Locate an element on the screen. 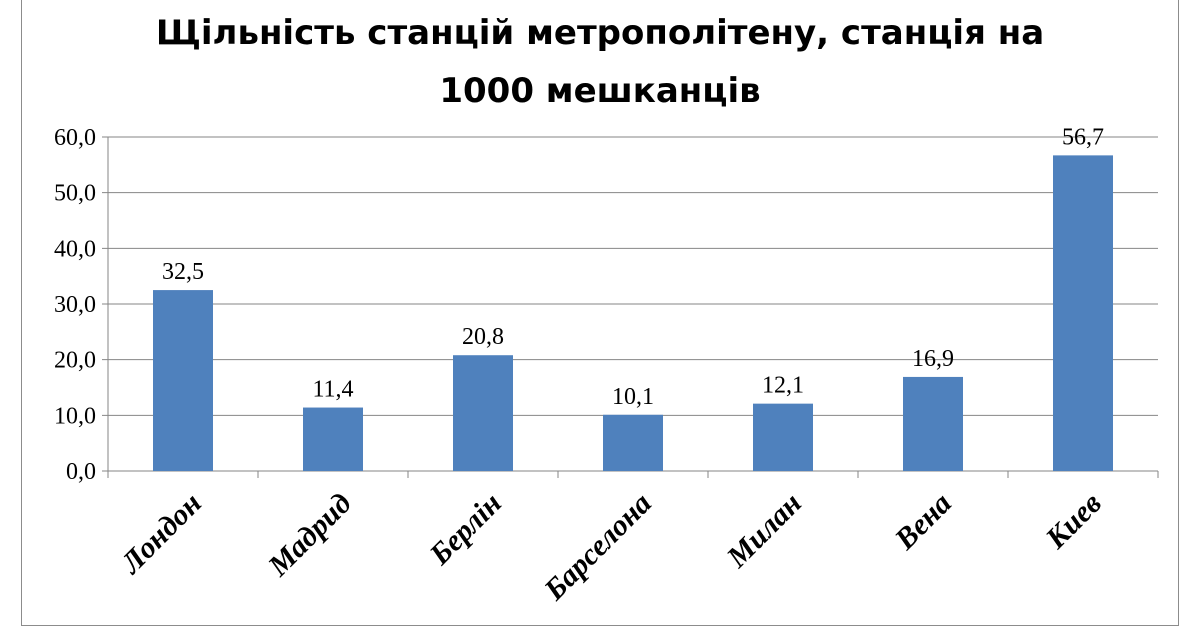 The height and width of the screenshot is (630, 1200). data-label: 12,1 is located at coordinates (783, 386).